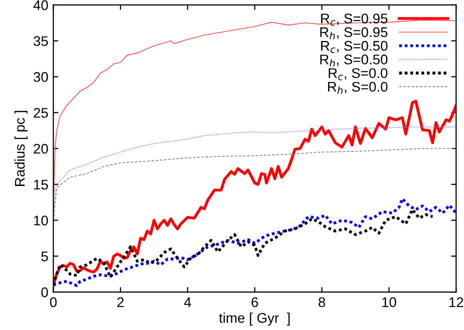  Describe the element at coordinates (44, 257) in the screenshot. I see `y-tick-label: 5` at that location.